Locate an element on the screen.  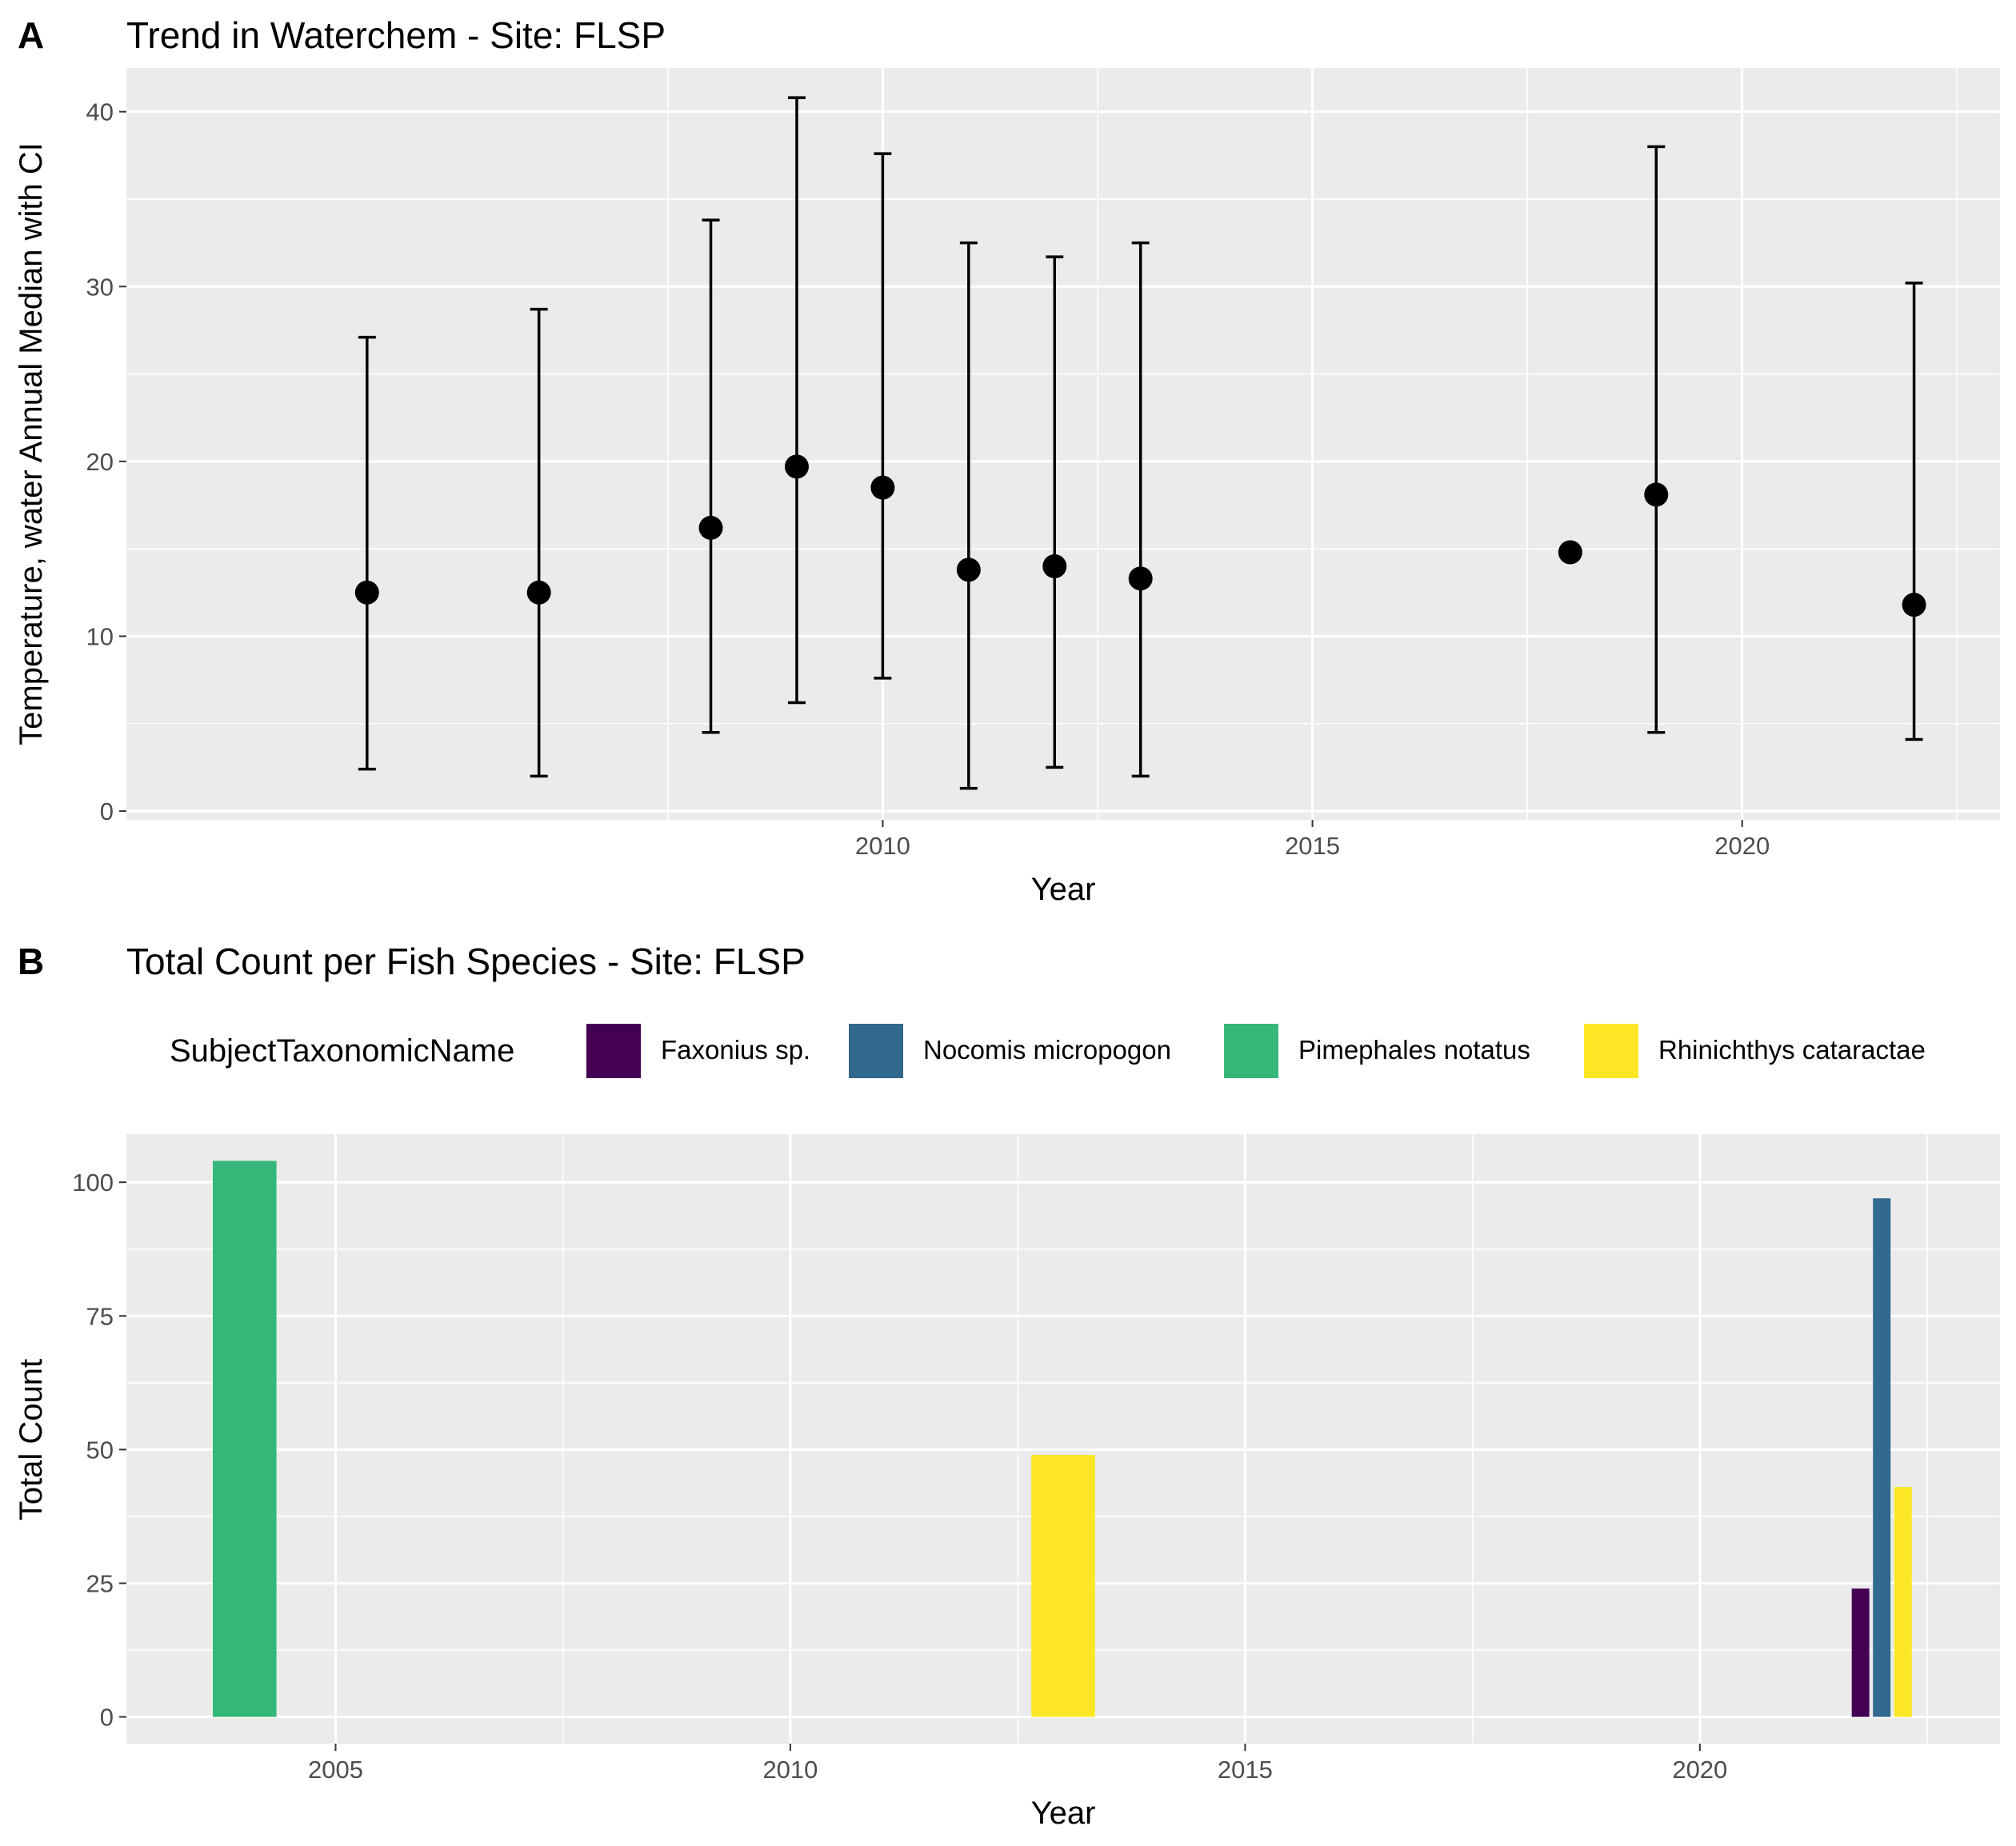
panel-a-x-axis-title: Year is located at coordinates (1063, 889).